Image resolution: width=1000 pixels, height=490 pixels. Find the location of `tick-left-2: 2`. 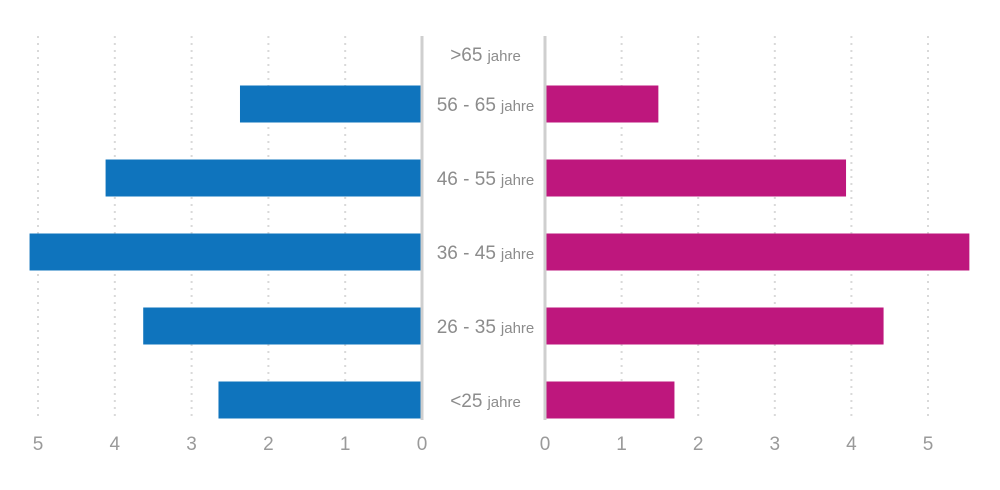

tick-left-2: 2 is located at coordinates (268, 444).